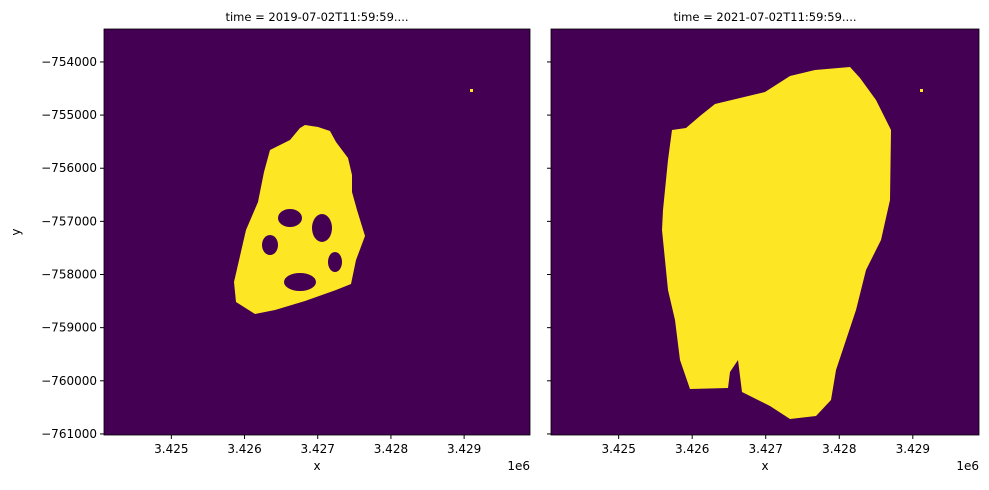 This screenshot has width=989, height=490. Describe the element at coordinates (69, 328) in the screenshot. I see `y-tick-label: −759000` at that location.